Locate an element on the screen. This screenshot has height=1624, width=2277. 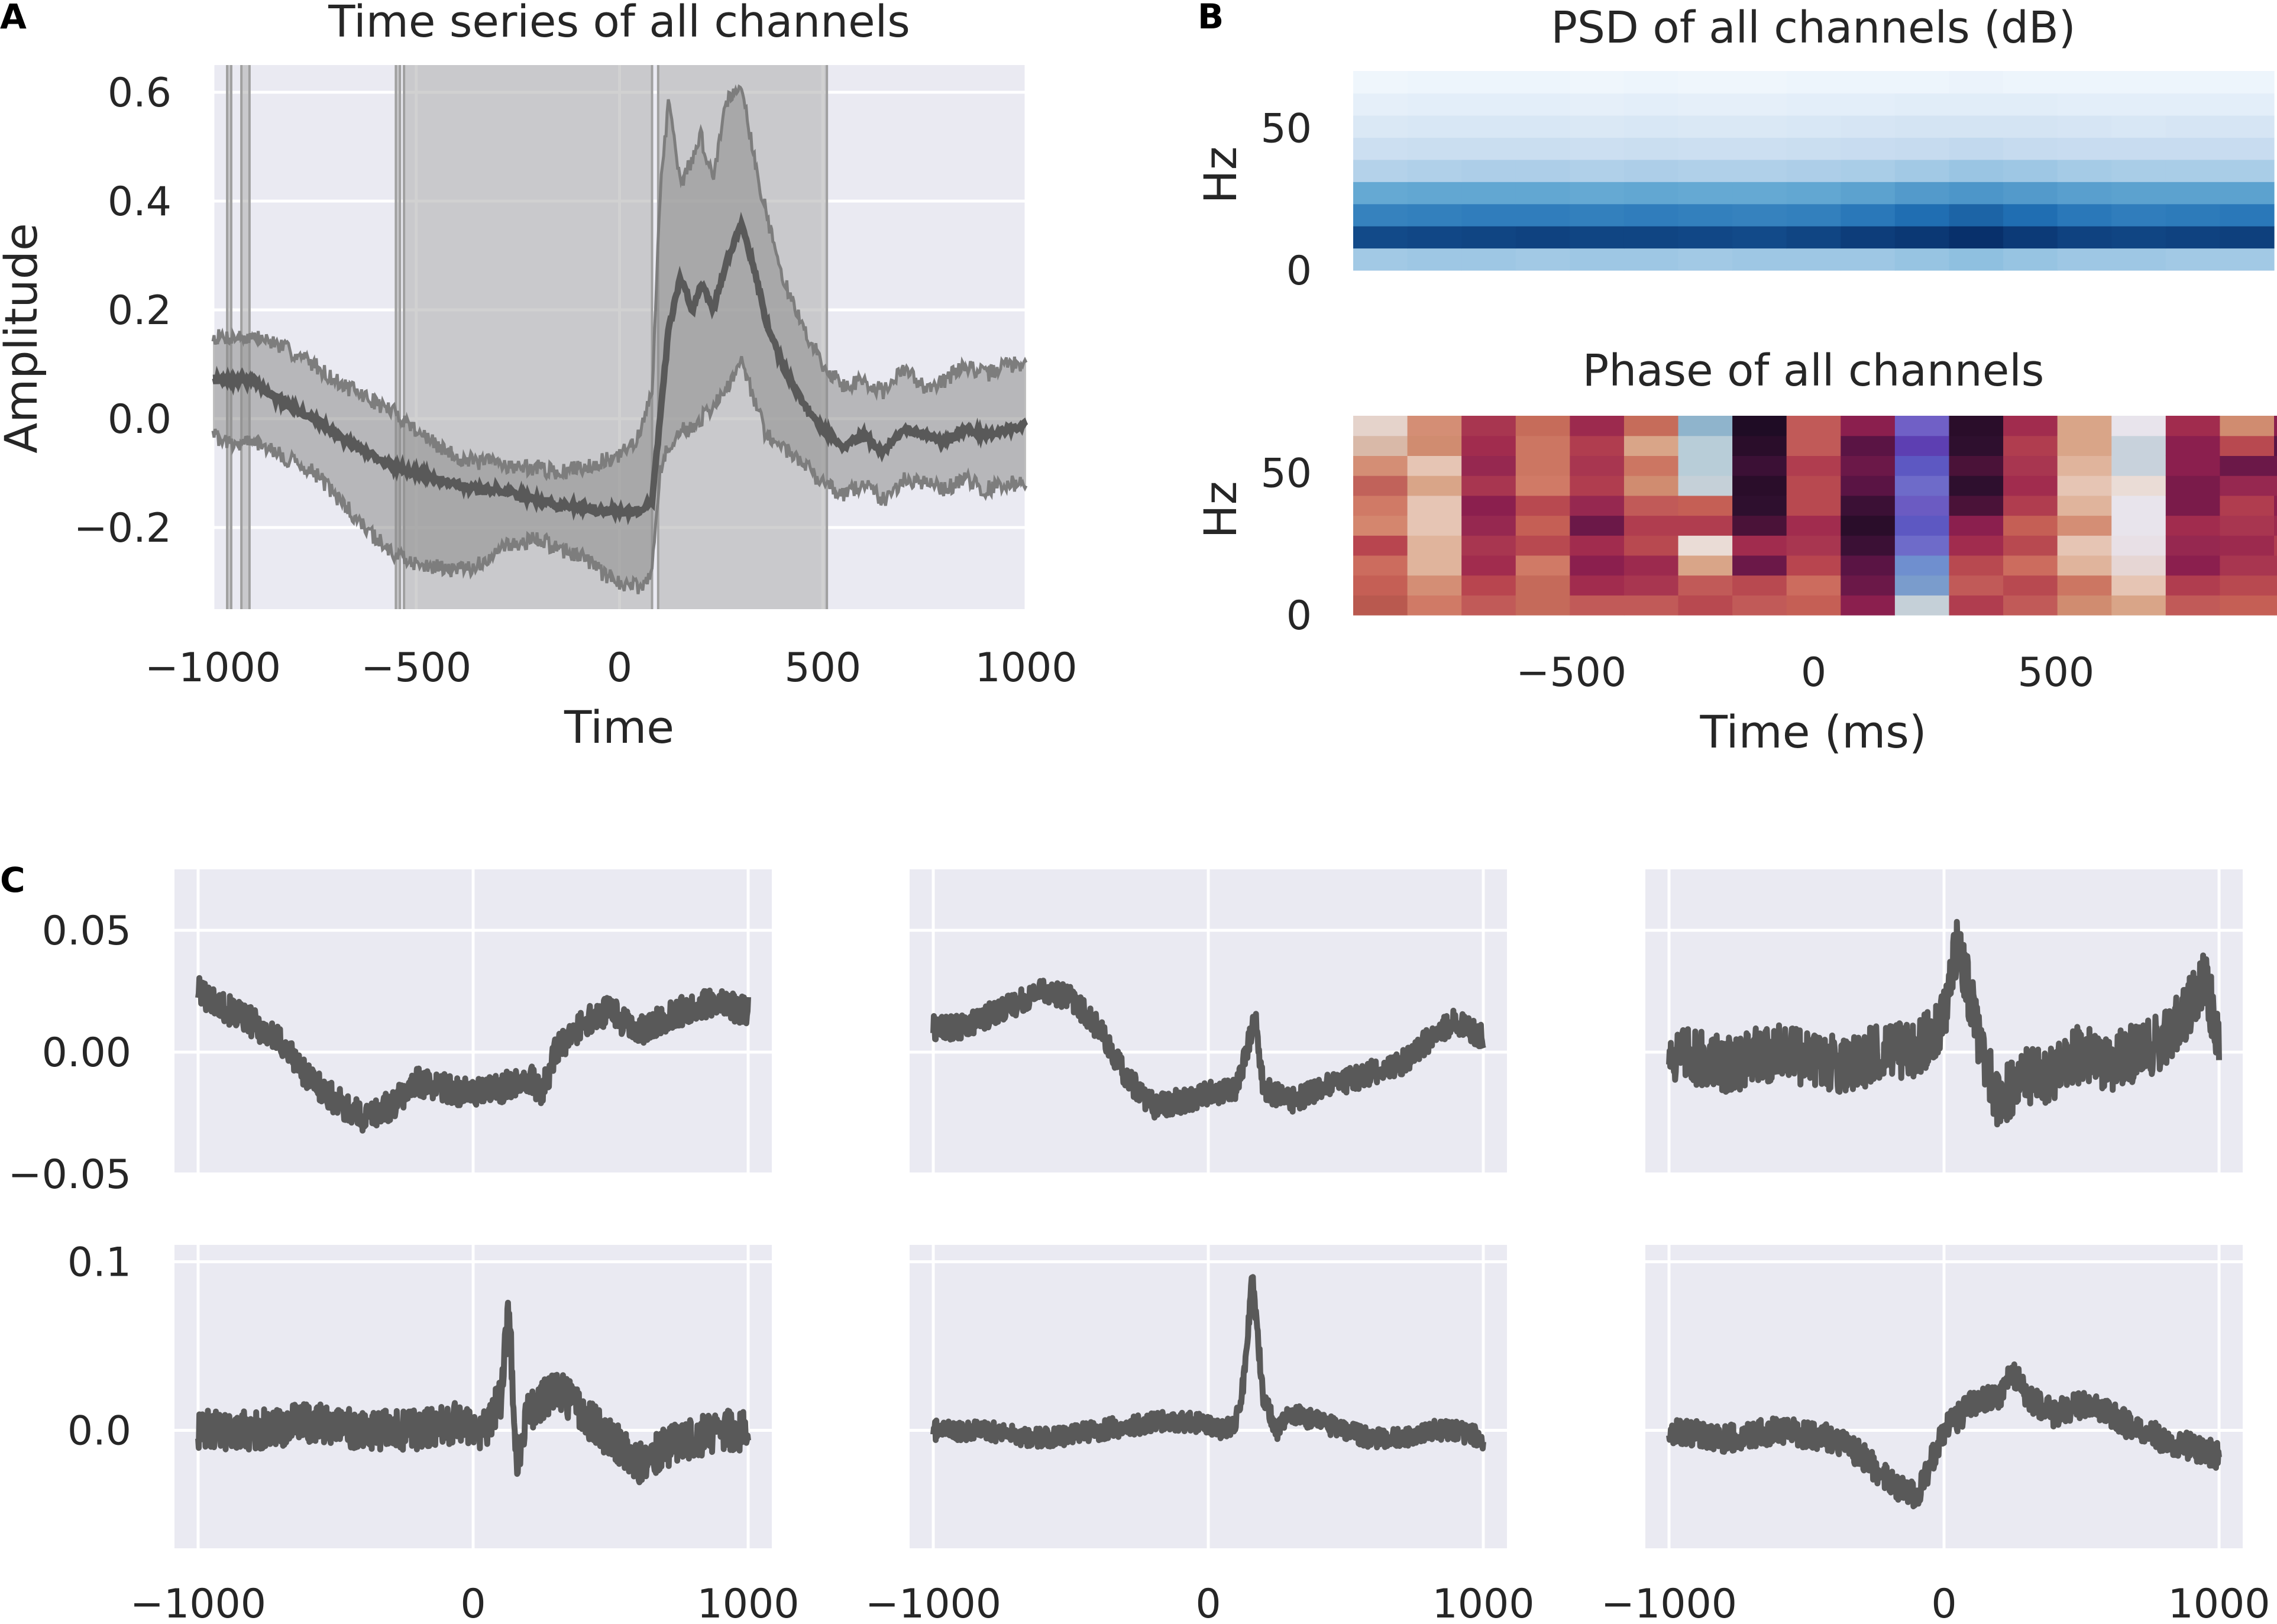
c-y-tick-label: −0.05 is located at coordinates (69, 1174).